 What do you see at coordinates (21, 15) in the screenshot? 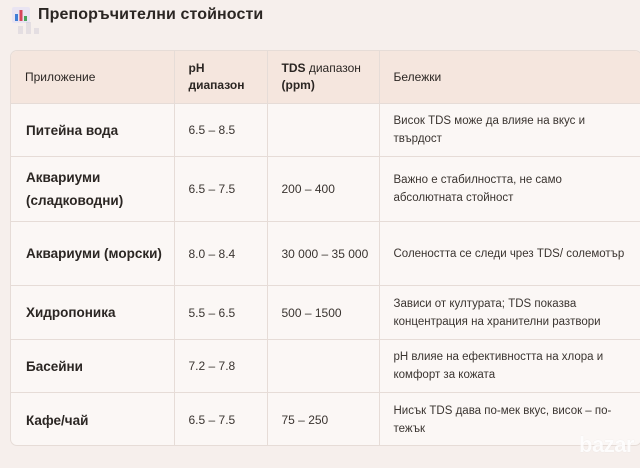
I see `bar-chart-icon` at bounding box center [21, 15].